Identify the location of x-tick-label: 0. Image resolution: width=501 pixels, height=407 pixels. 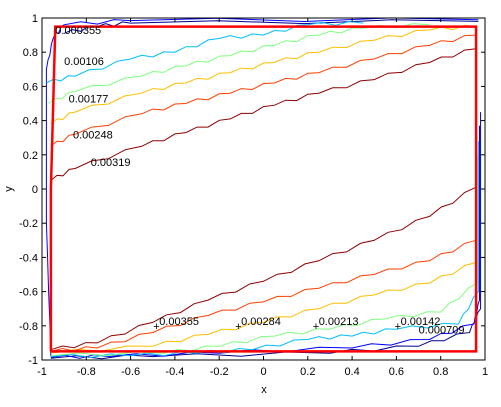
(263, 372).